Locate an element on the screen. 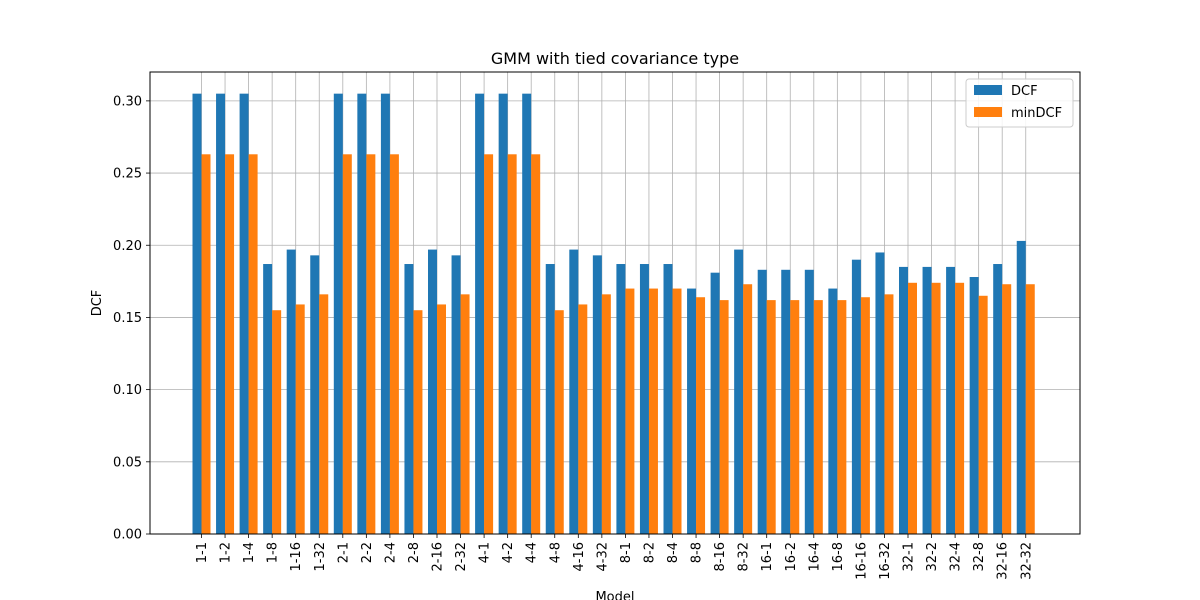 This screenshot has height=600, width=1200. x-tick-label: 16-32 is located at coordinates (885, 561).